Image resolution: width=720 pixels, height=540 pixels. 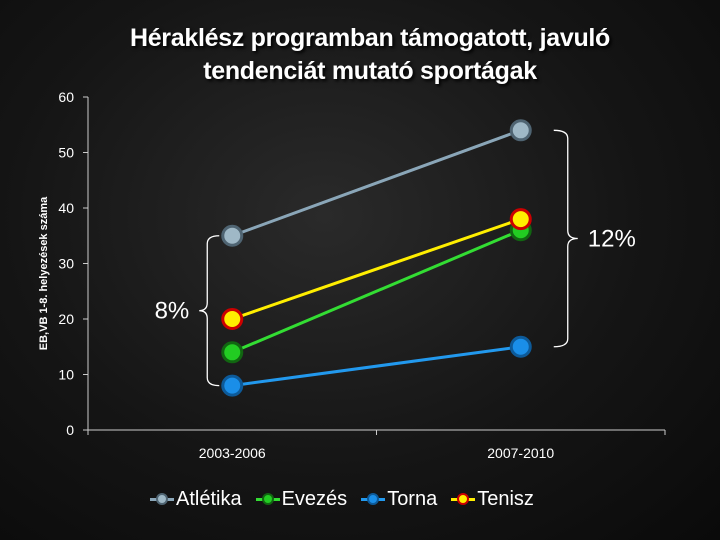 What do you see at coordinates (66, 153) in the screenshot?
I see `y-tick-label: 50` at bounding box center [66, 153].